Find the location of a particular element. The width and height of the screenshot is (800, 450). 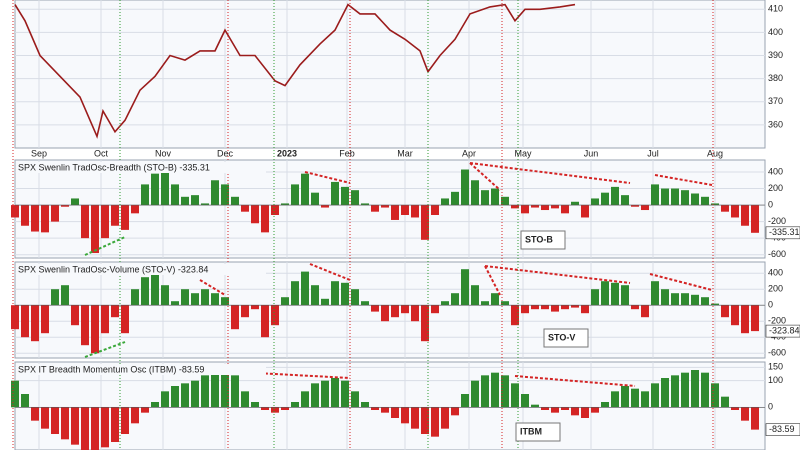

x-tick-label: Jun is located at coordinates (591, 153).